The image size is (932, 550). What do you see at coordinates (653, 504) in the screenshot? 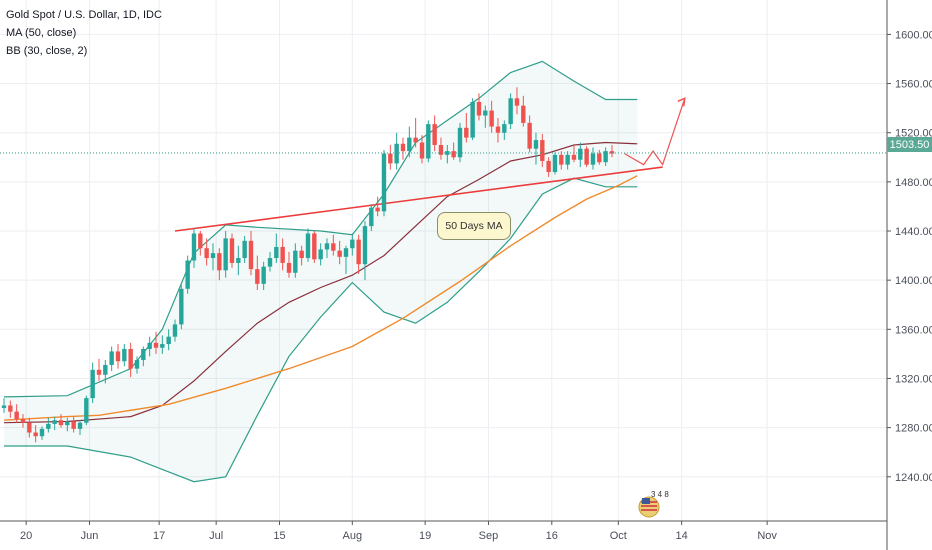
I see `flag-badge-icon: 3 4 8` at bounding box center [653, 504].